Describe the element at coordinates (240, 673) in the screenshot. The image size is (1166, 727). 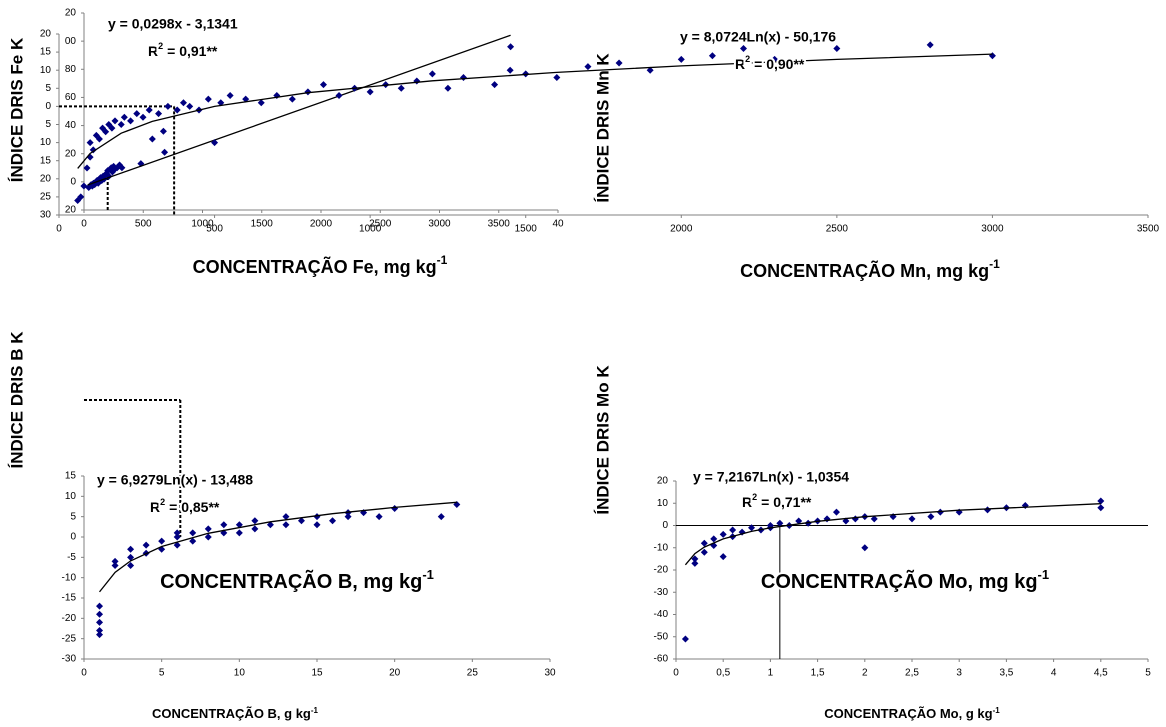
I see `x-tick-label: 10` at that location.